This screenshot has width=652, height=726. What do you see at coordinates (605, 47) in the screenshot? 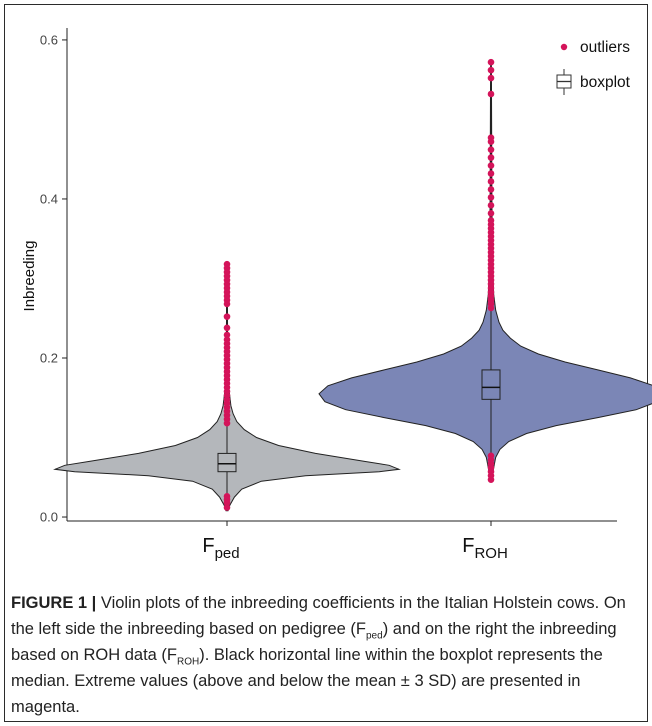
I see `legend-outliers-label: outliers` at bounding box center [605, 47].